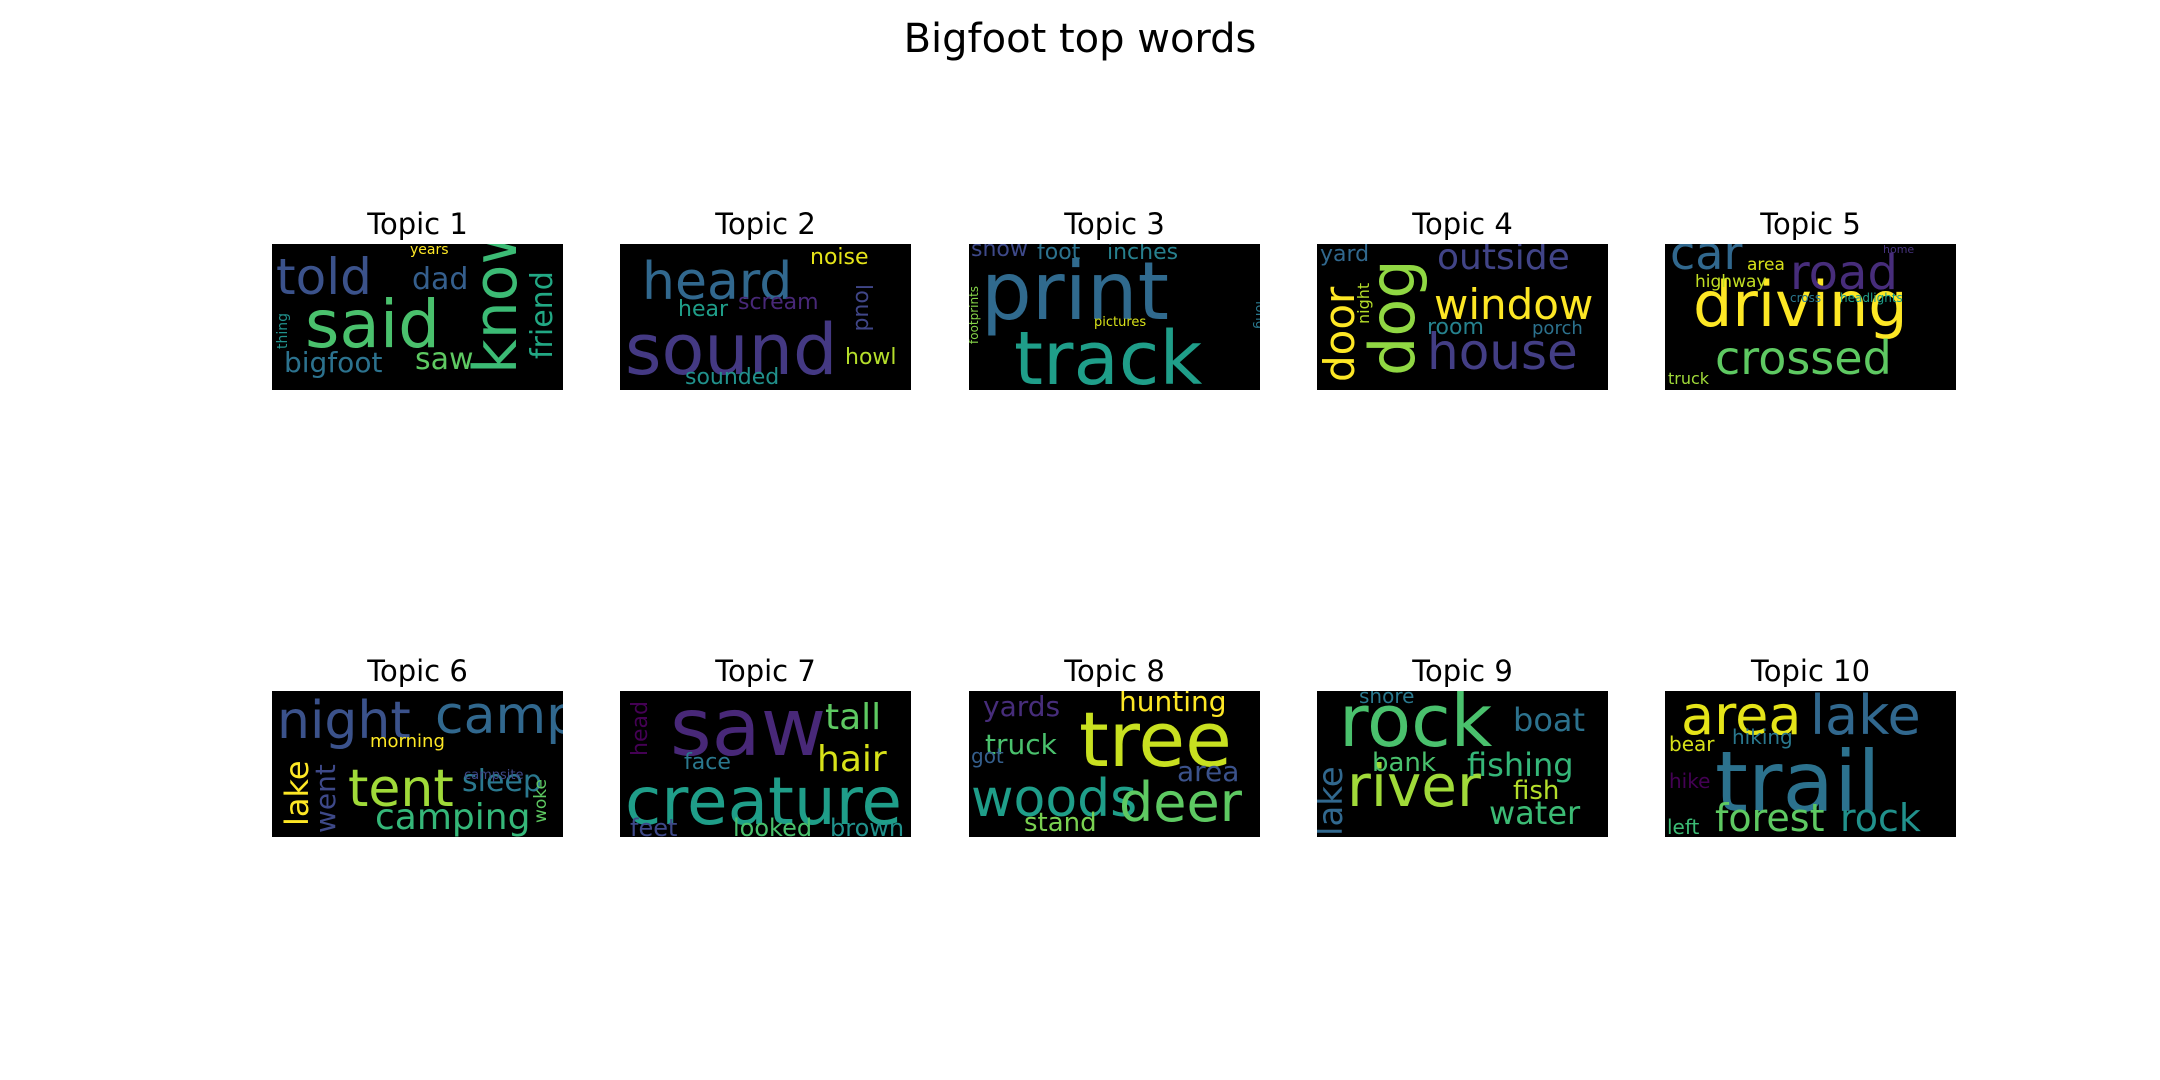 The image size is (2160, 1080). I want to click on cloud-word: know, so click(496, 309).